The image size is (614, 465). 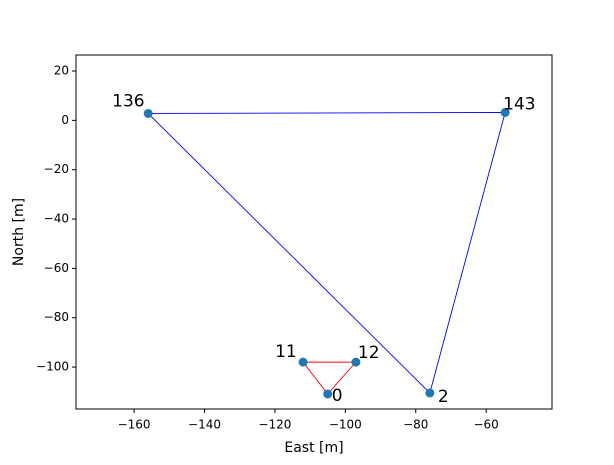 What do you see at coordinates (345, 425) in the screenshot?
I see `x-tick-label: −100` at bounding box center [345, 425].